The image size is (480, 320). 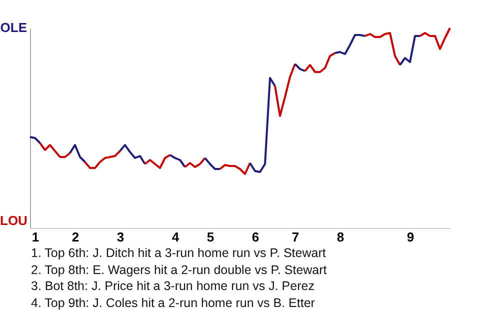 What do you see at coordinates (179, 270) in the screenshot?
I see `text: 2. Top 8th: E. Wagers hit a 2-run double vs P. Stewart` at bounding box center [179, 270].